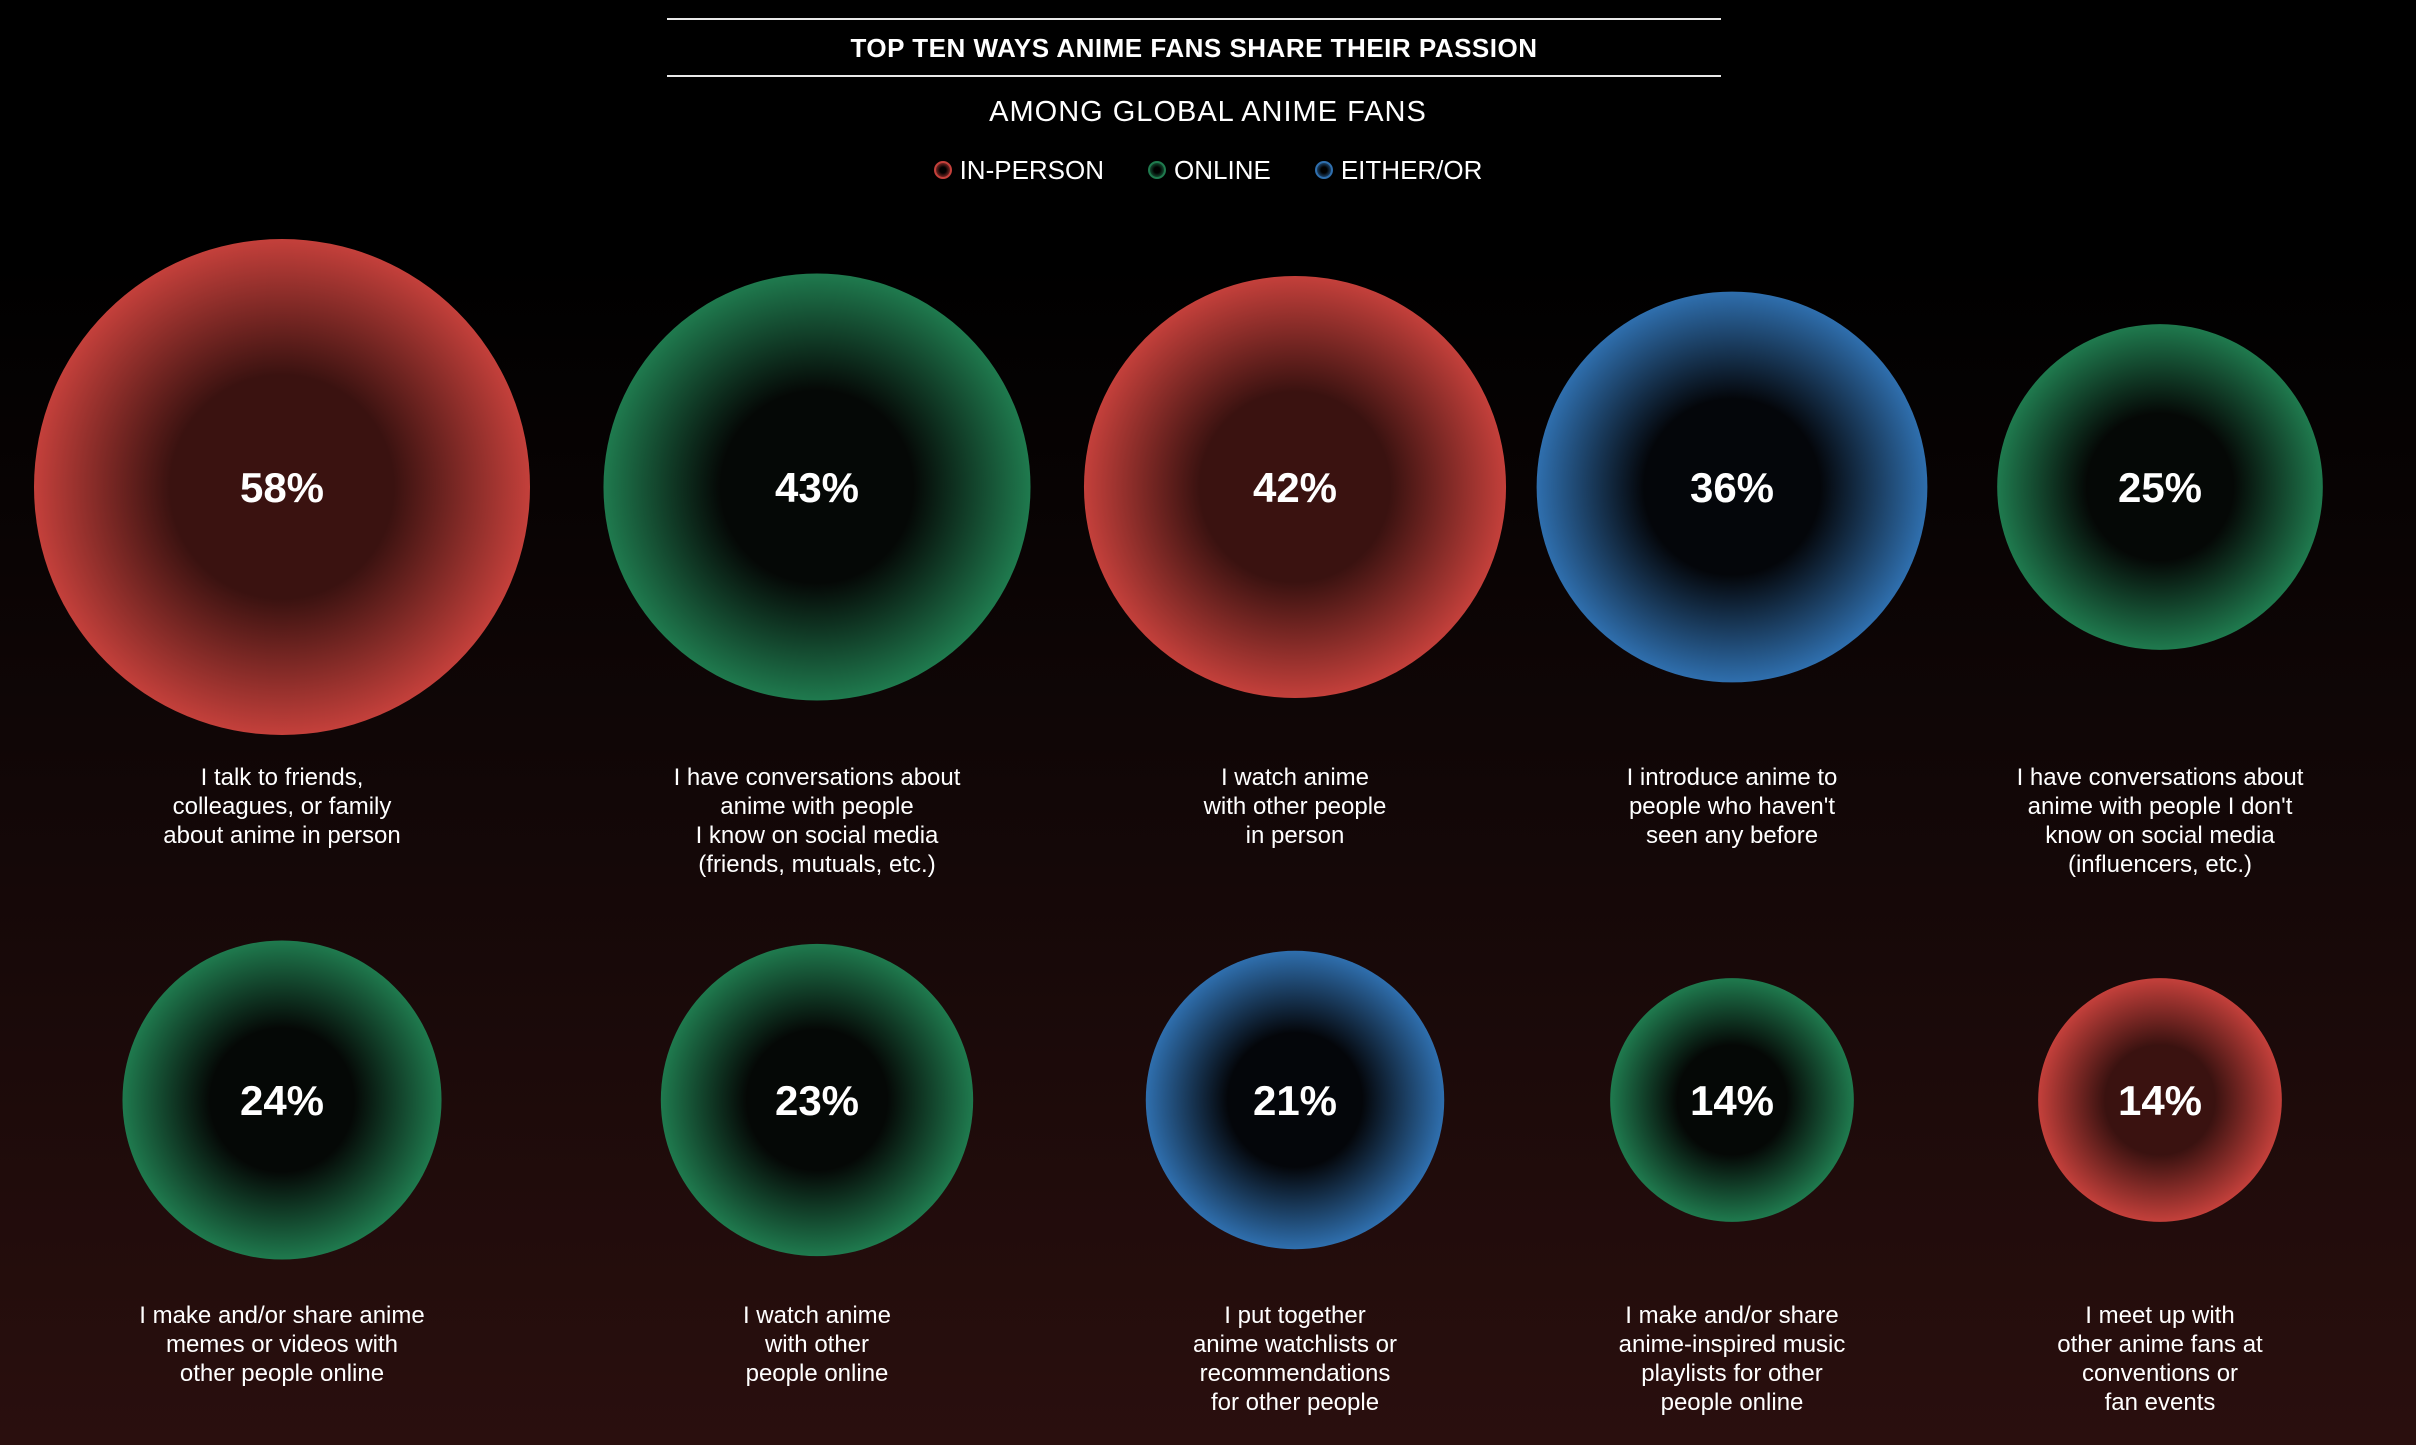 This screenshot has width=2416, height=1445. I want to click on bubble-value-10: 14%, so click(2160, 1100).